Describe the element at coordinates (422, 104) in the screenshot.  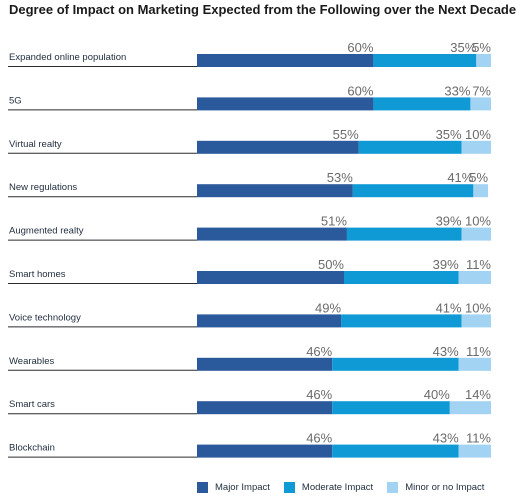
I see `bar-moderate-impact-5g` at that location.